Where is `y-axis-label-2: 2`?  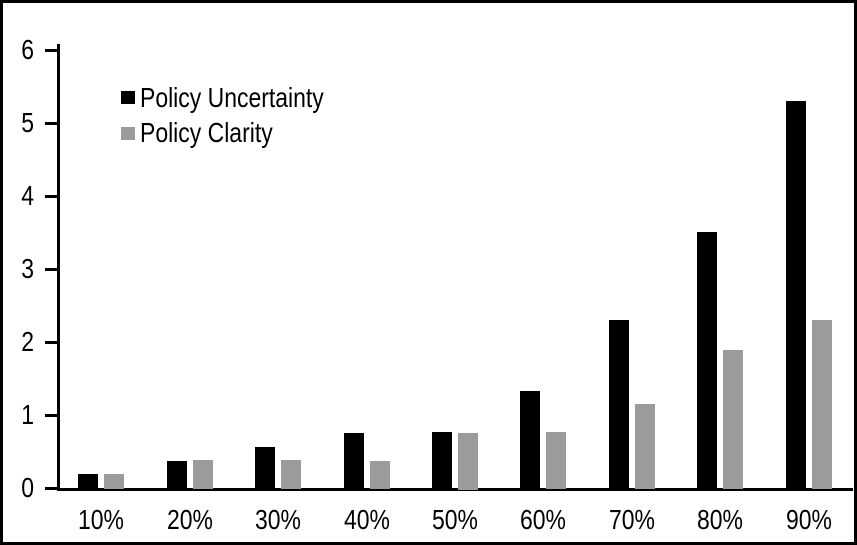 y-axis-label-2: 2 is located at coordinates (27, 341).